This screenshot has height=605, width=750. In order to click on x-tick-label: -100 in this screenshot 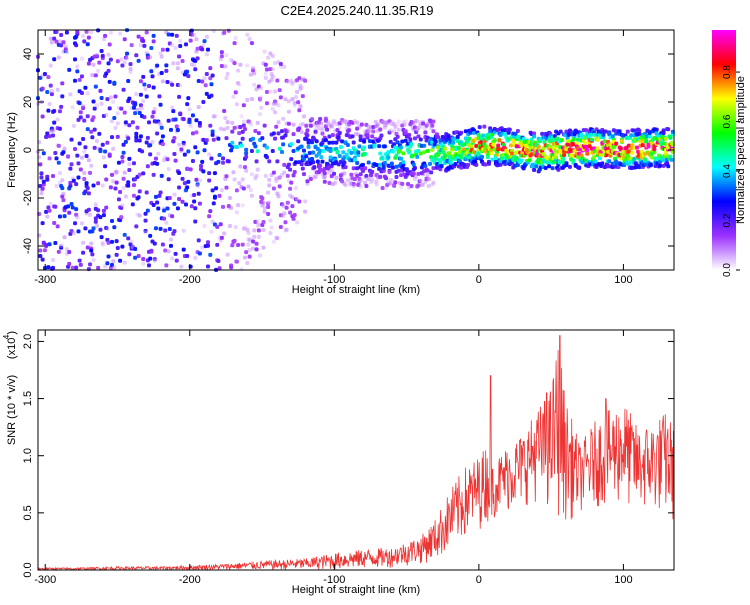, I will do `click(334, 280)`.